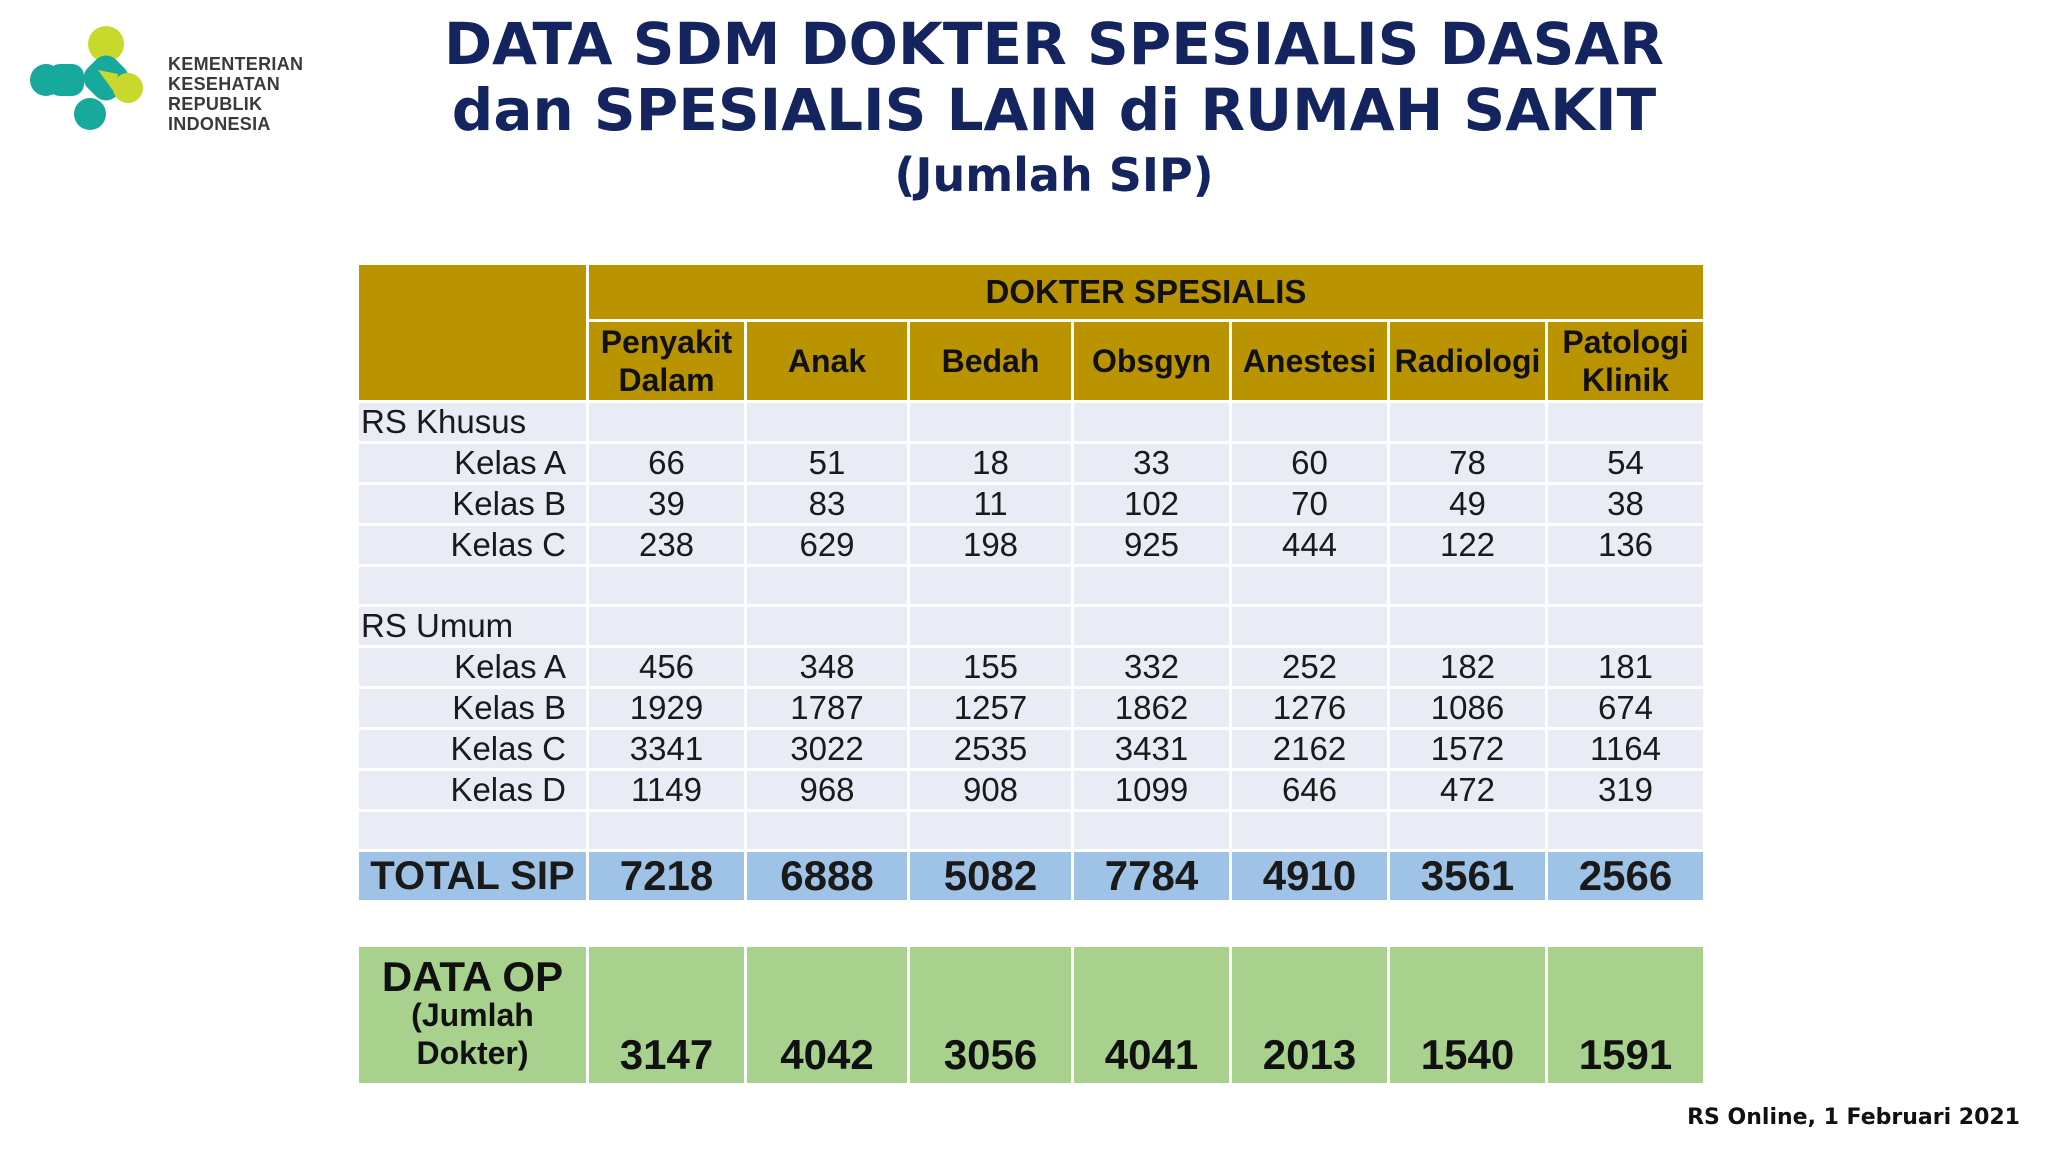  I want to click on value-cell: 1149, so click(666, 790).